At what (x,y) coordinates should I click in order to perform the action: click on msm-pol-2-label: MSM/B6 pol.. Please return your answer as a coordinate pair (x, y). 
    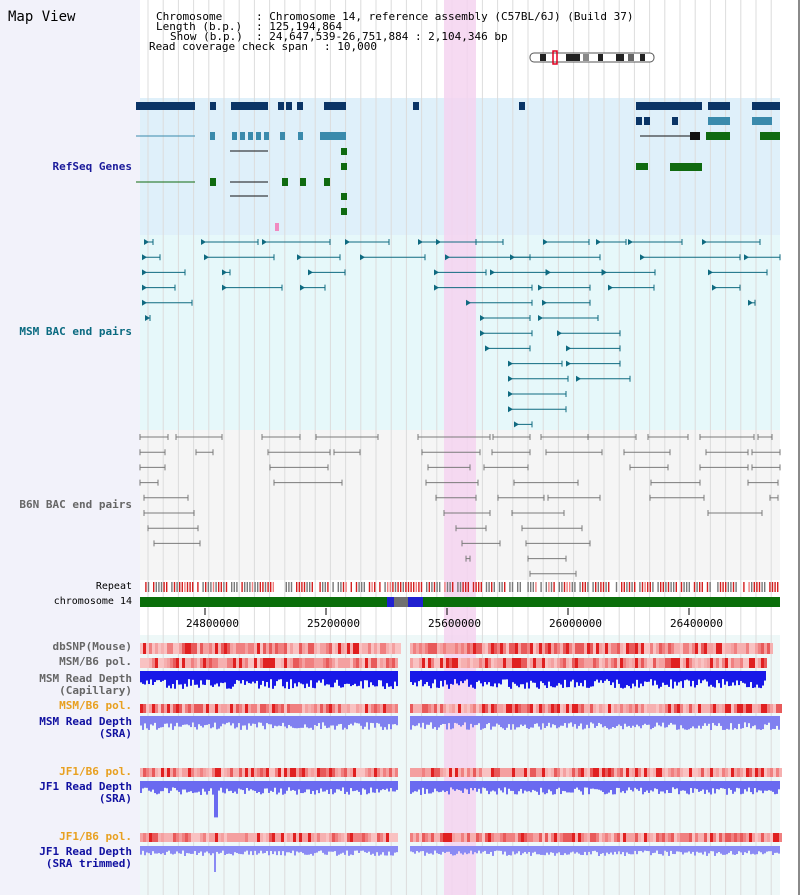
    Looking at the image, I should click on (95, 705).